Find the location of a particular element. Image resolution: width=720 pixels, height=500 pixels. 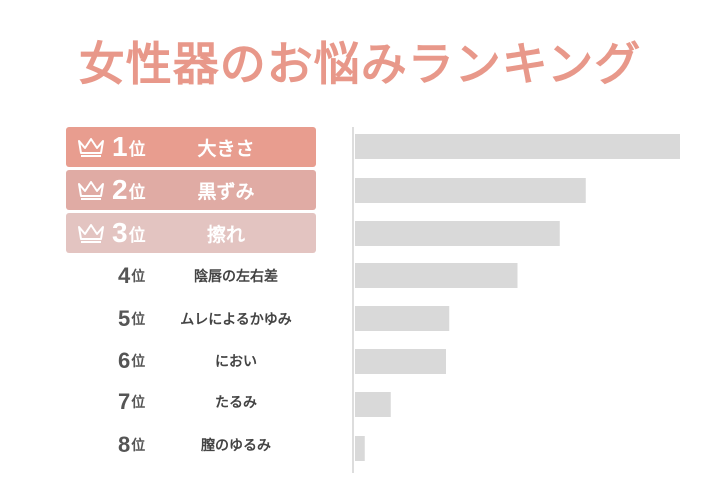

rank-number: 1 is located at coordinates (120, 146).